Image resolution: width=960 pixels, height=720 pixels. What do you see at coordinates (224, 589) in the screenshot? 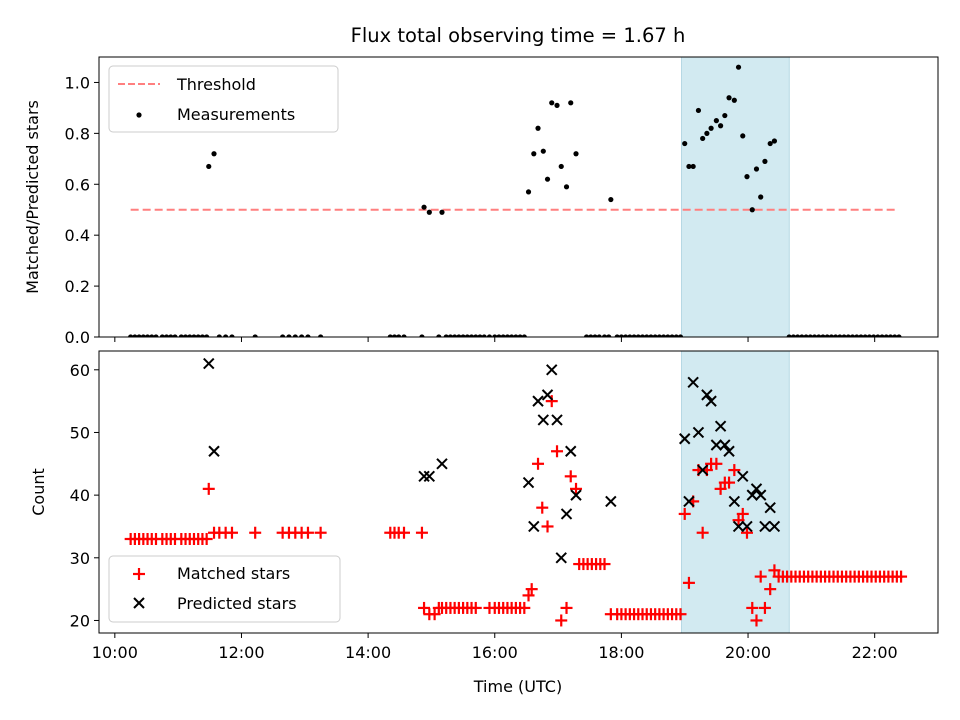
I see `bottom-legend: Matched stars Predicted stars` at bounding box center [224, 589].